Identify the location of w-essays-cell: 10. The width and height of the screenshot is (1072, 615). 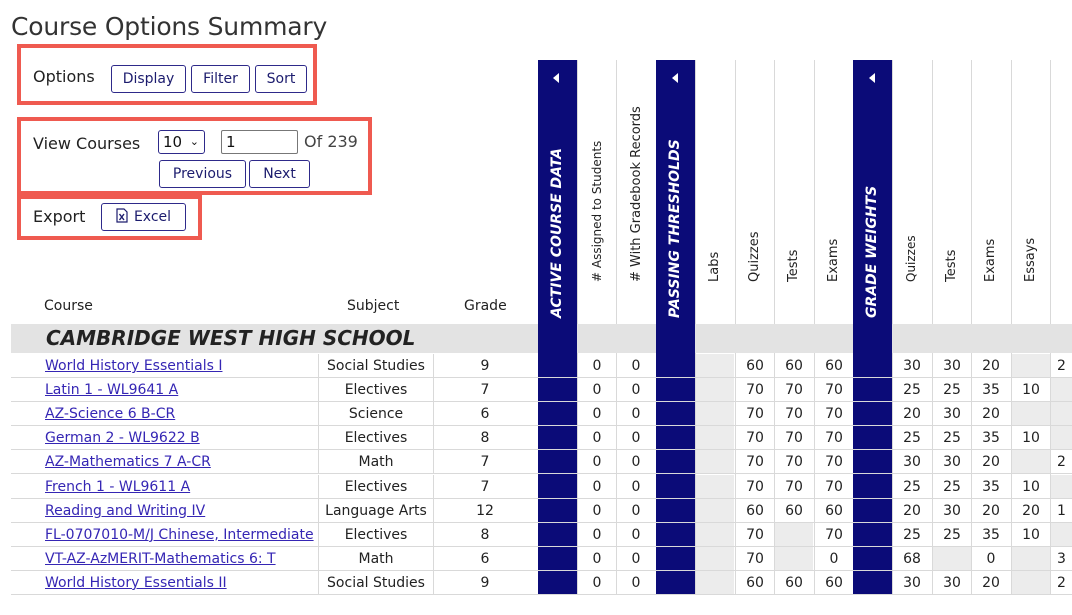
(1031, 486).